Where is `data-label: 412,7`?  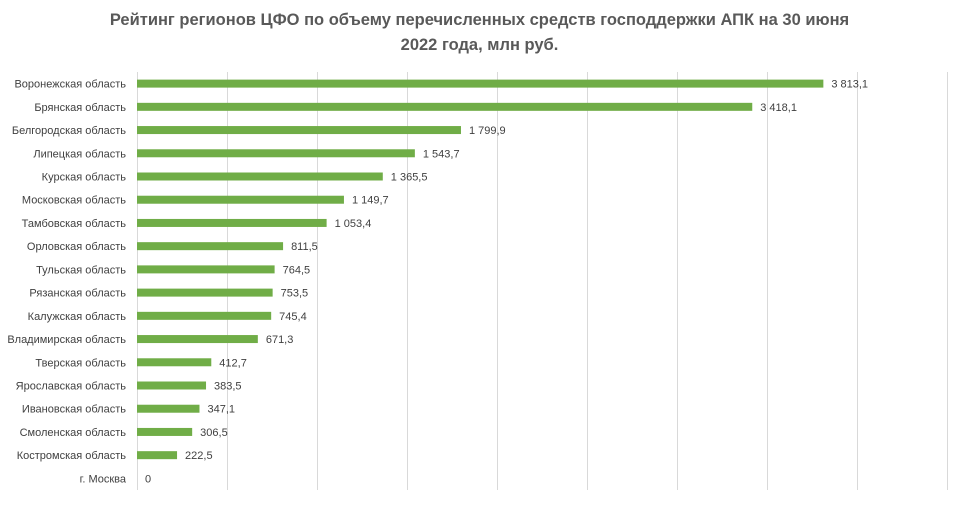
data-label: 412,7 is located at coordinates (233, 363).